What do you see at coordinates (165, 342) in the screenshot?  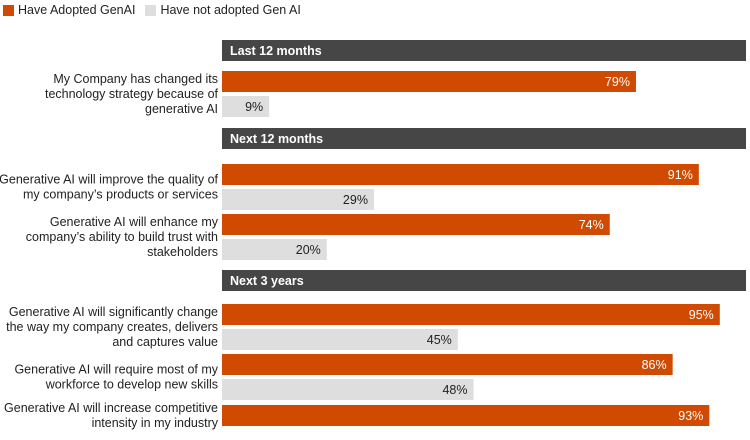 I see `category-label-line: and captures value` at bounding box center [165, 342].